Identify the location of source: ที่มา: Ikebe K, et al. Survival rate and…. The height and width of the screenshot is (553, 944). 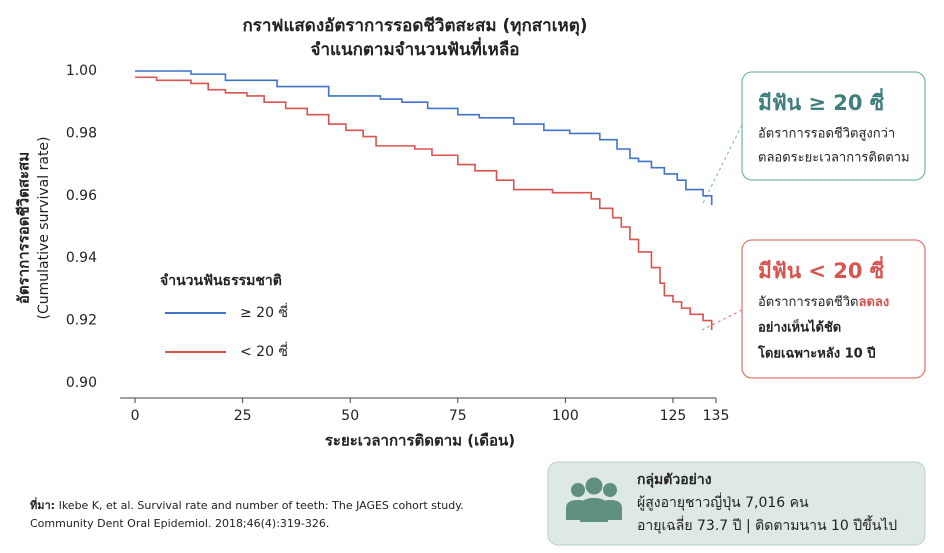
(247, 504).